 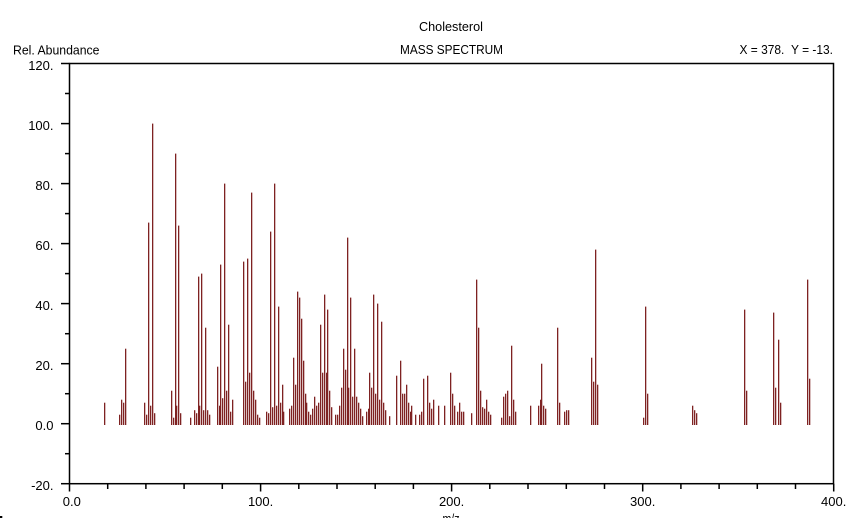 What do you see at coordinates (451, 49) in the screenshot?
I see `svg-text: MASS SPECTRUM` at bounding box center [451, 49].